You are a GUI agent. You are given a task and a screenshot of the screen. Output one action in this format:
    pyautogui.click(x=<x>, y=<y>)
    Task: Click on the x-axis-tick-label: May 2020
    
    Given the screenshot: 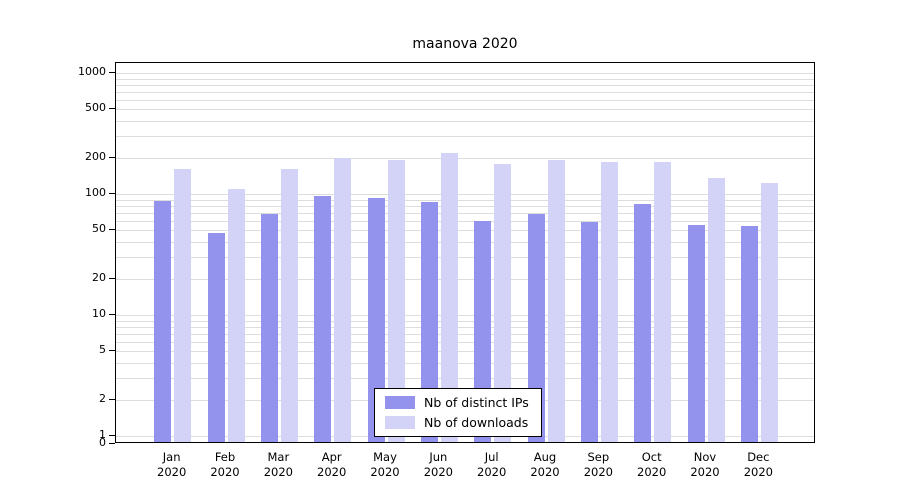 What is the action you would take?
    pyautogui.click(x=385, y=465)
    